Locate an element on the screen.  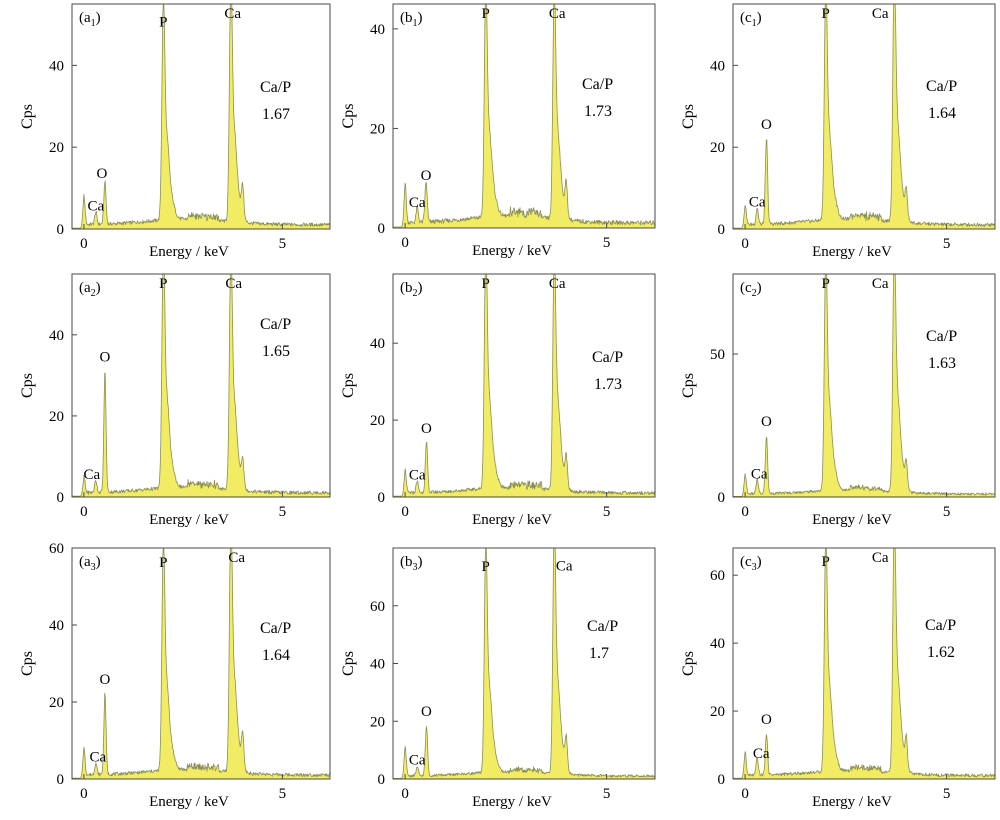
panel-a1: 0 20 40 0 5 Energy / keV Cps (a1) Ca O P Ca Ca/P 1.67 is located at coordinates (175, 131).